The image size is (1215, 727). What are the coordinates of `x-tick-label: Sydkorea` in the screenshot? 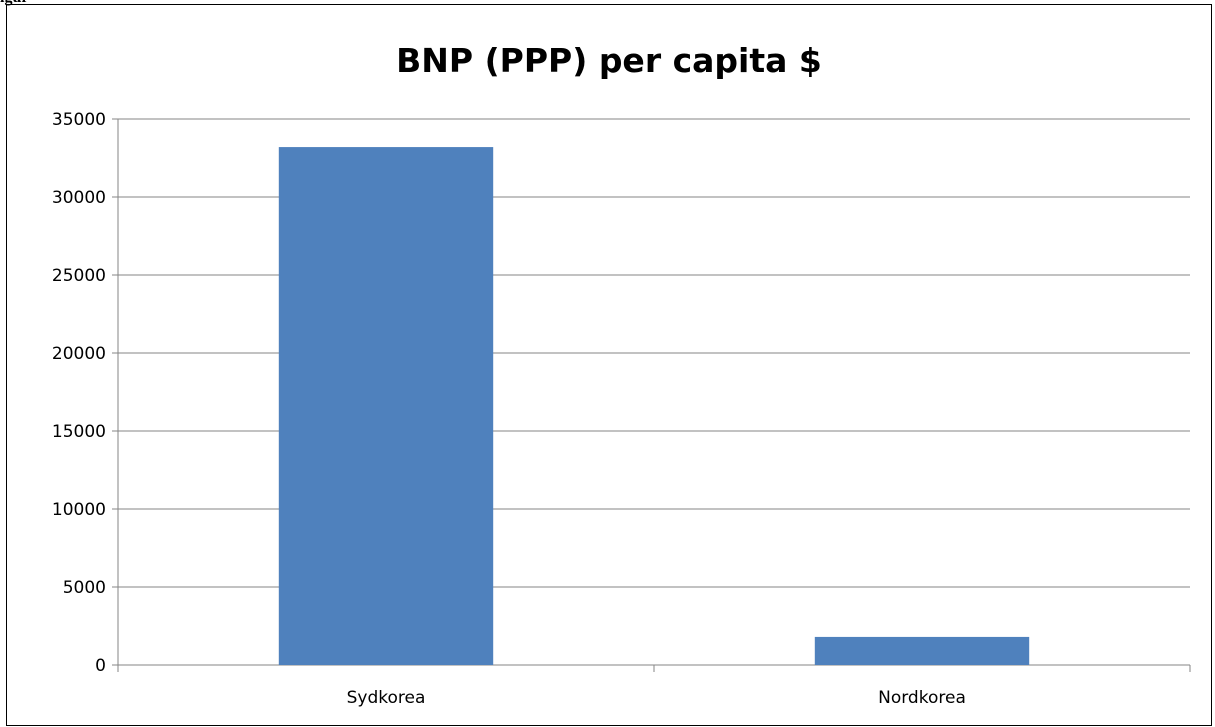 It's located at (386, 698).